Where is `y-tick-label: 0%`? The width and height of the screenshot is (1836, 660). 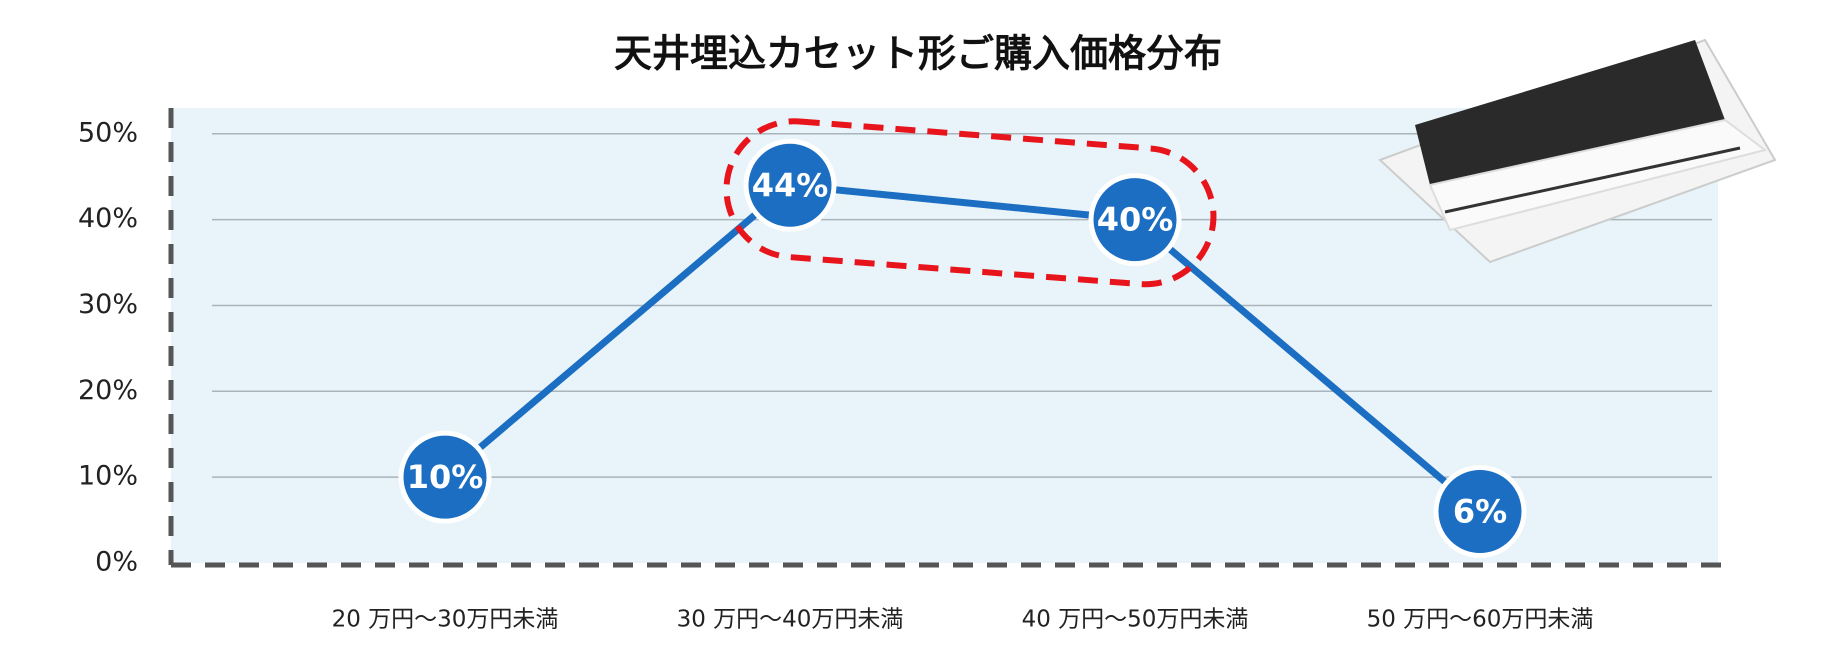 y-tick-label: 0% is located at coordinates (116, 562).